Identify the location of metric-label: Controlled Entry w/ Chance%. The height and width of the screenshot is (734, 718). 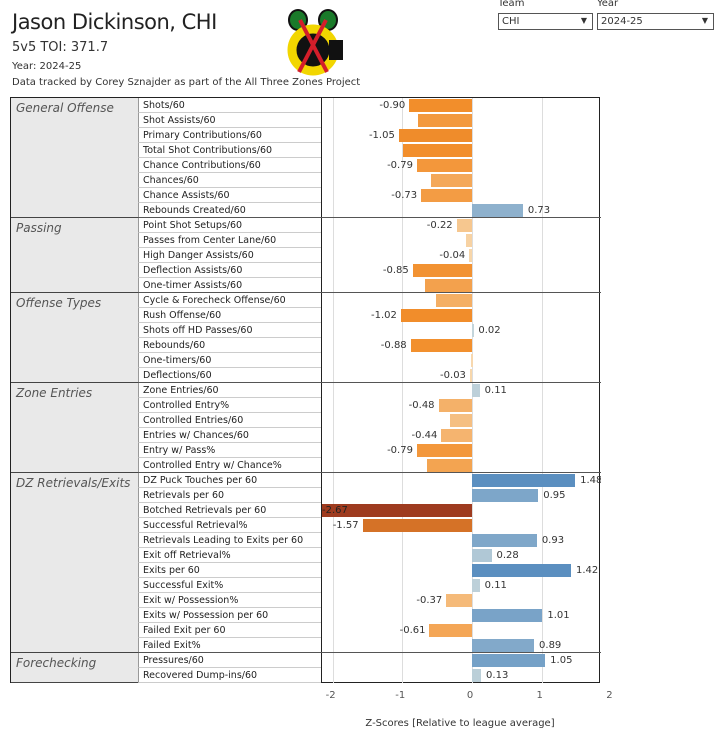
(229, 465).